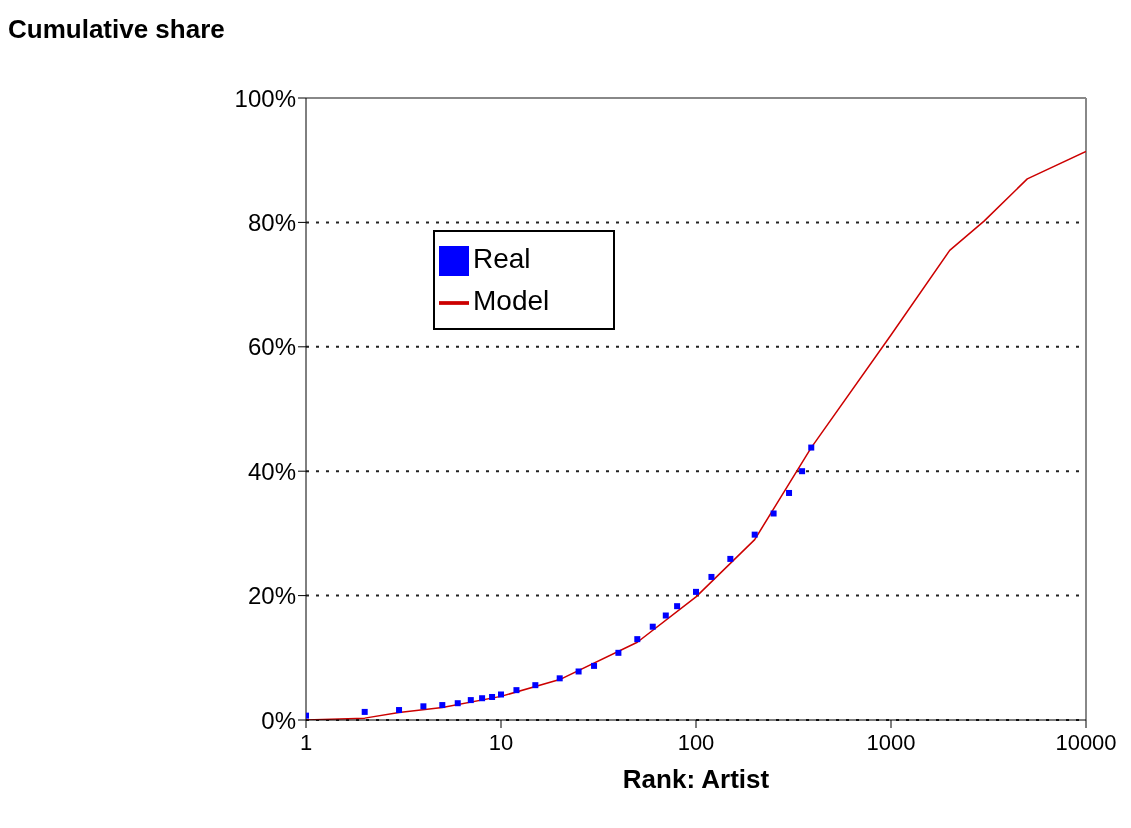 This screenshot has width=1131, height=828. I want to click on y-tick-label: 0%, so click(278, 720).